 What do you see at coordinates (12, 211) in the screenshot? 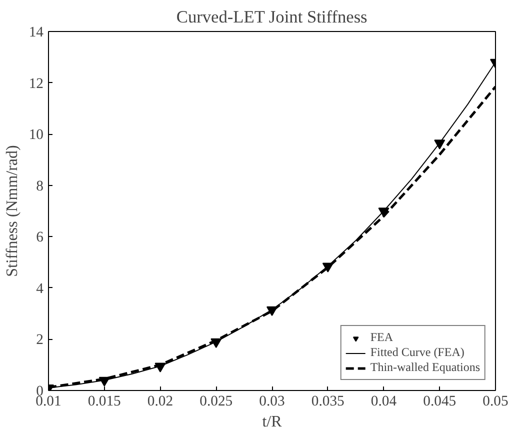
I see `y-axis-title: Stiffness (Nmm/rad)` at bounding box center [12, 211].